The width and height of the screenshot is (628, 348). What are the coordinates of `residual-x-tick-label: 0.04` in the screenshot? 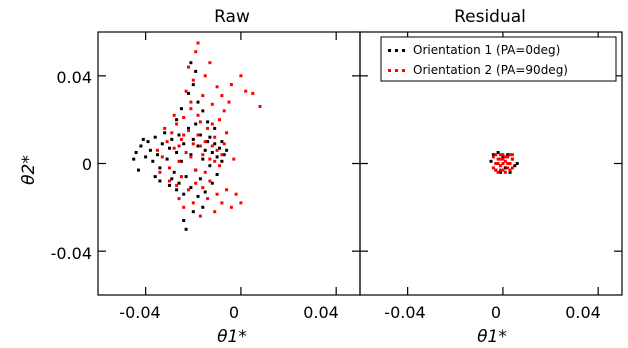 It's located at (583, 312).